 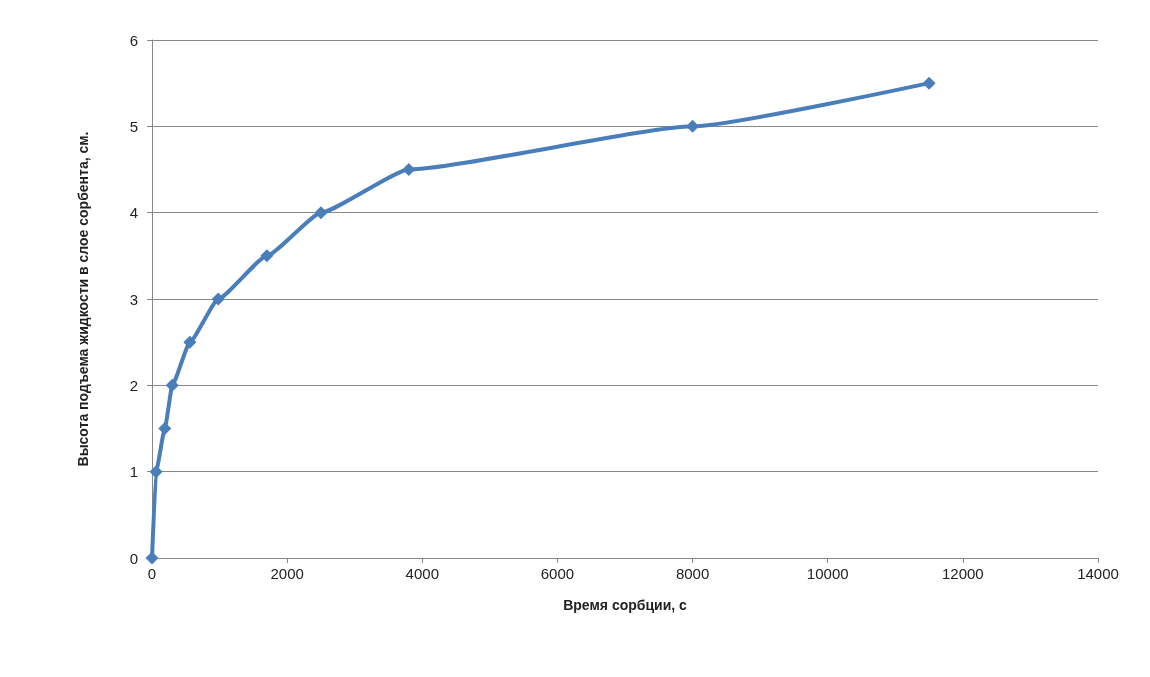 What do you see at coordinates (692, 573) in the screenshot?
I see `x-tick-label: 8000` at bounding box center [692, 573].